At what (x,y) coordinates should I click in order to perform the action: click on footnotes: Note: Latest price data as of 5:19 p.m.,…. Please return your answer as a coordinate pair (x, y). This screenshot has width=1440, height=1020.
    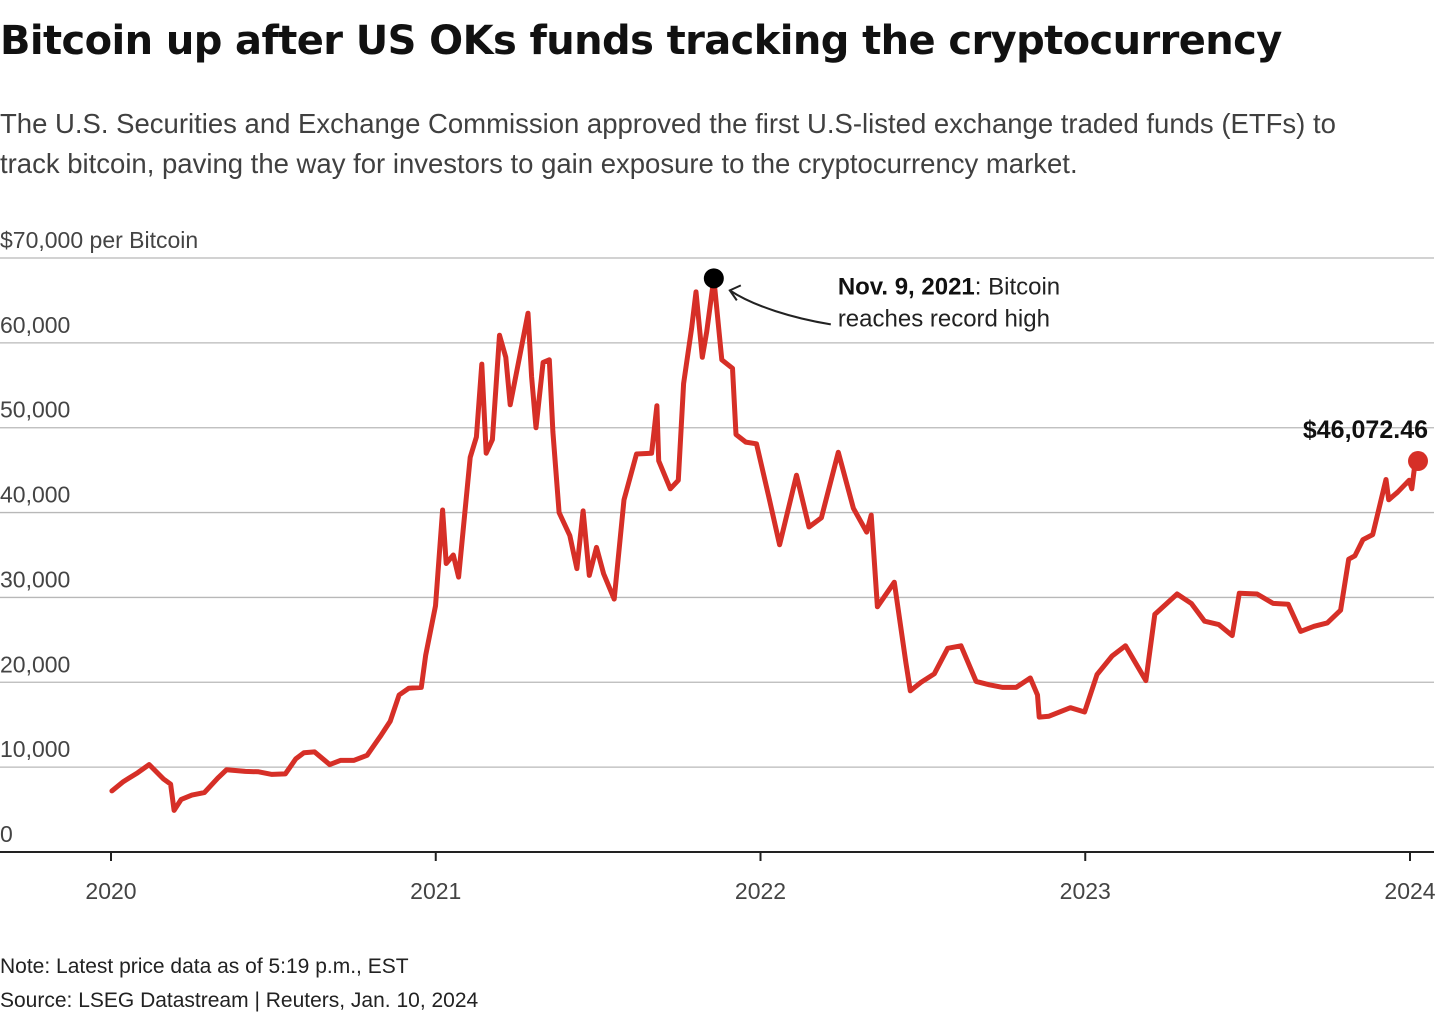
    Looking at the image, I should click on (239, 984).